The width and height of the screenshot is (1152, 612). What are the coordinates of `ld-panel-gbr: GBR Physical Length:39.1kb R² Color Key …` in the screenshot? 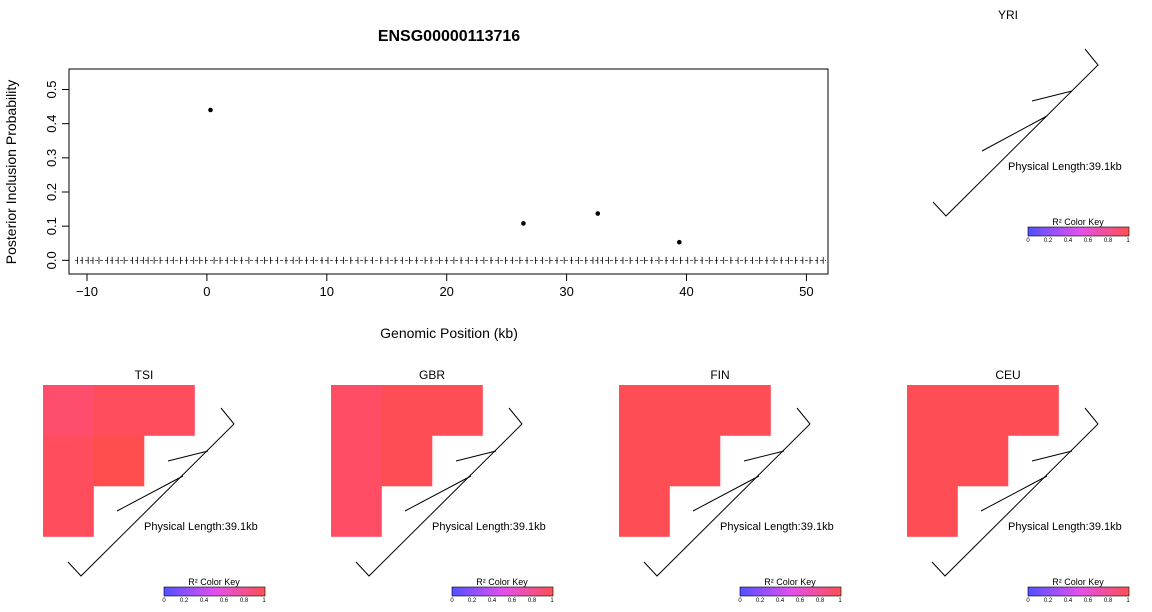 It's located at (442, 486).